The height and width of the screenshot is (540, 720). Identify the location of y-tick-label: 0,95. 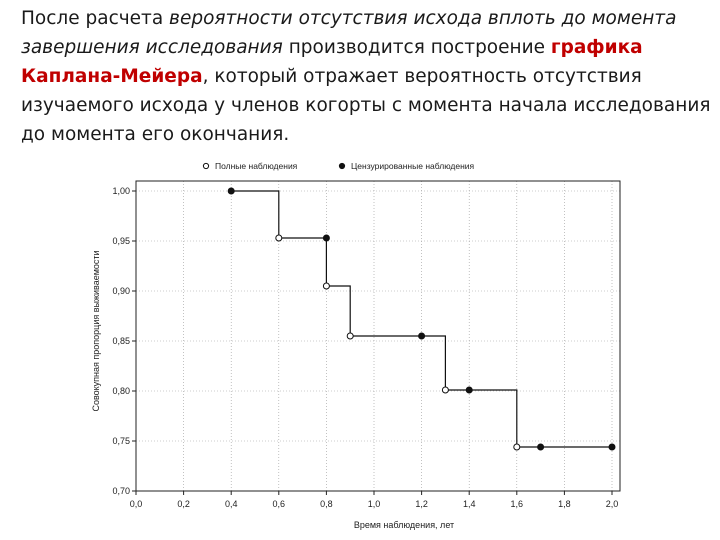
(121, 241).